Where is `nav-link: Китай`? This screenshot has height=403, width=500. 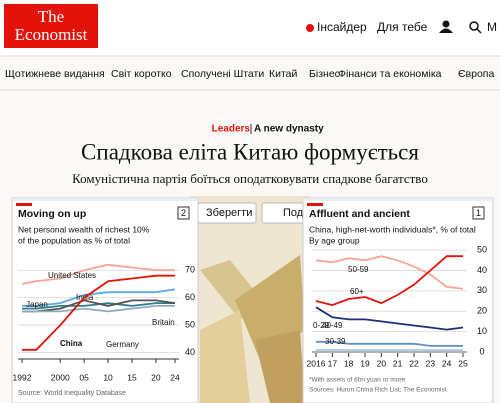
nav-link: Китай is located at coordinates (283, 74).